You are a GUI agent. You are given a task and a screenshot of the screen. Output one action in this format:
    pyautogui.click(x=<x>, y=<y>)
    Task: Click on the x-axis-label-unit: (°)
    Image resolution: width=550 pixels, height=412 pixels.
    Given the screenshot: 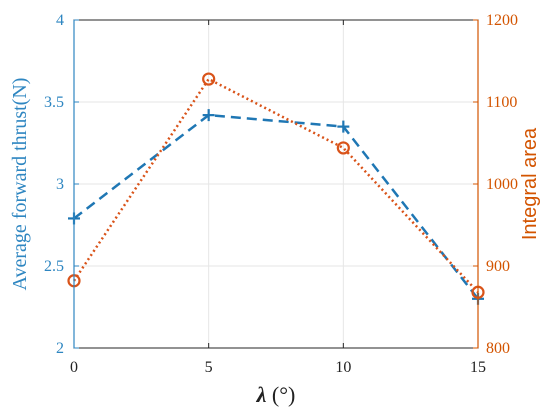 What is the action you would take?
    pyautogui.click(x=280, y=394)
    